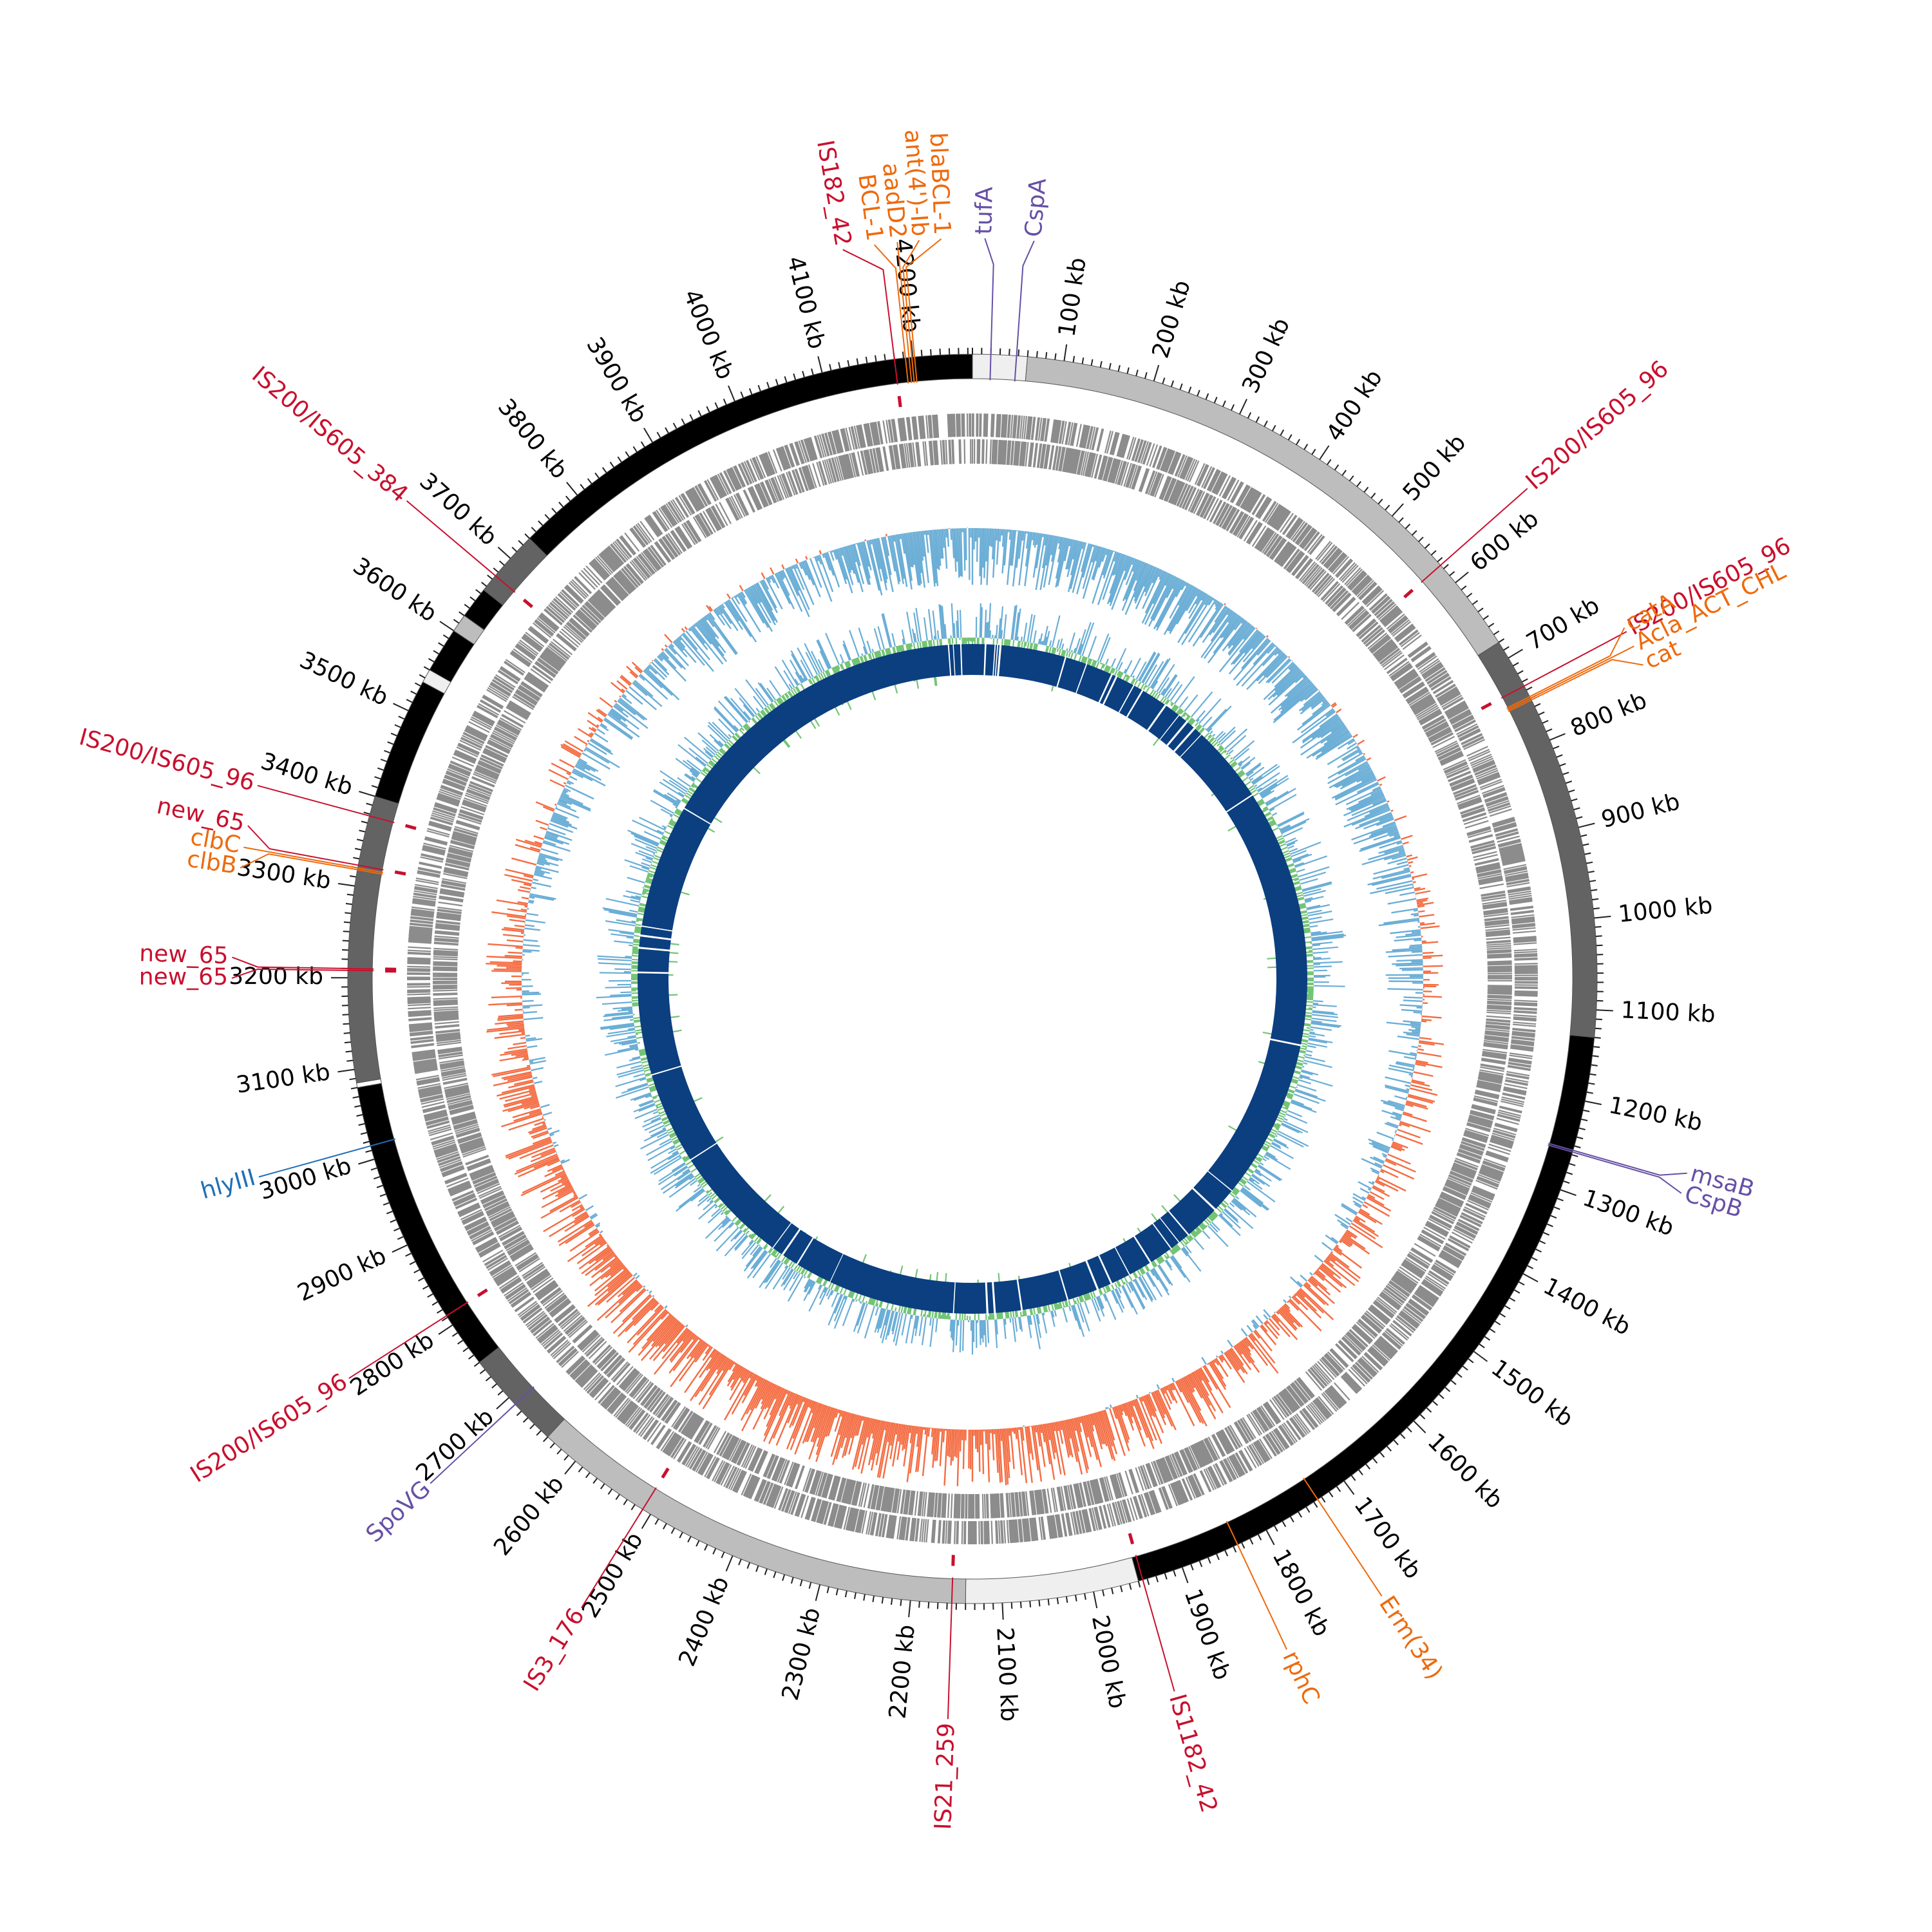 Image resolution: width=1932 pixels, height=1932 pixels. What do you see at coordinates (184, 954) in the screenshot?
I see `annotation-label: new_65` at bounding box center [184, 954].